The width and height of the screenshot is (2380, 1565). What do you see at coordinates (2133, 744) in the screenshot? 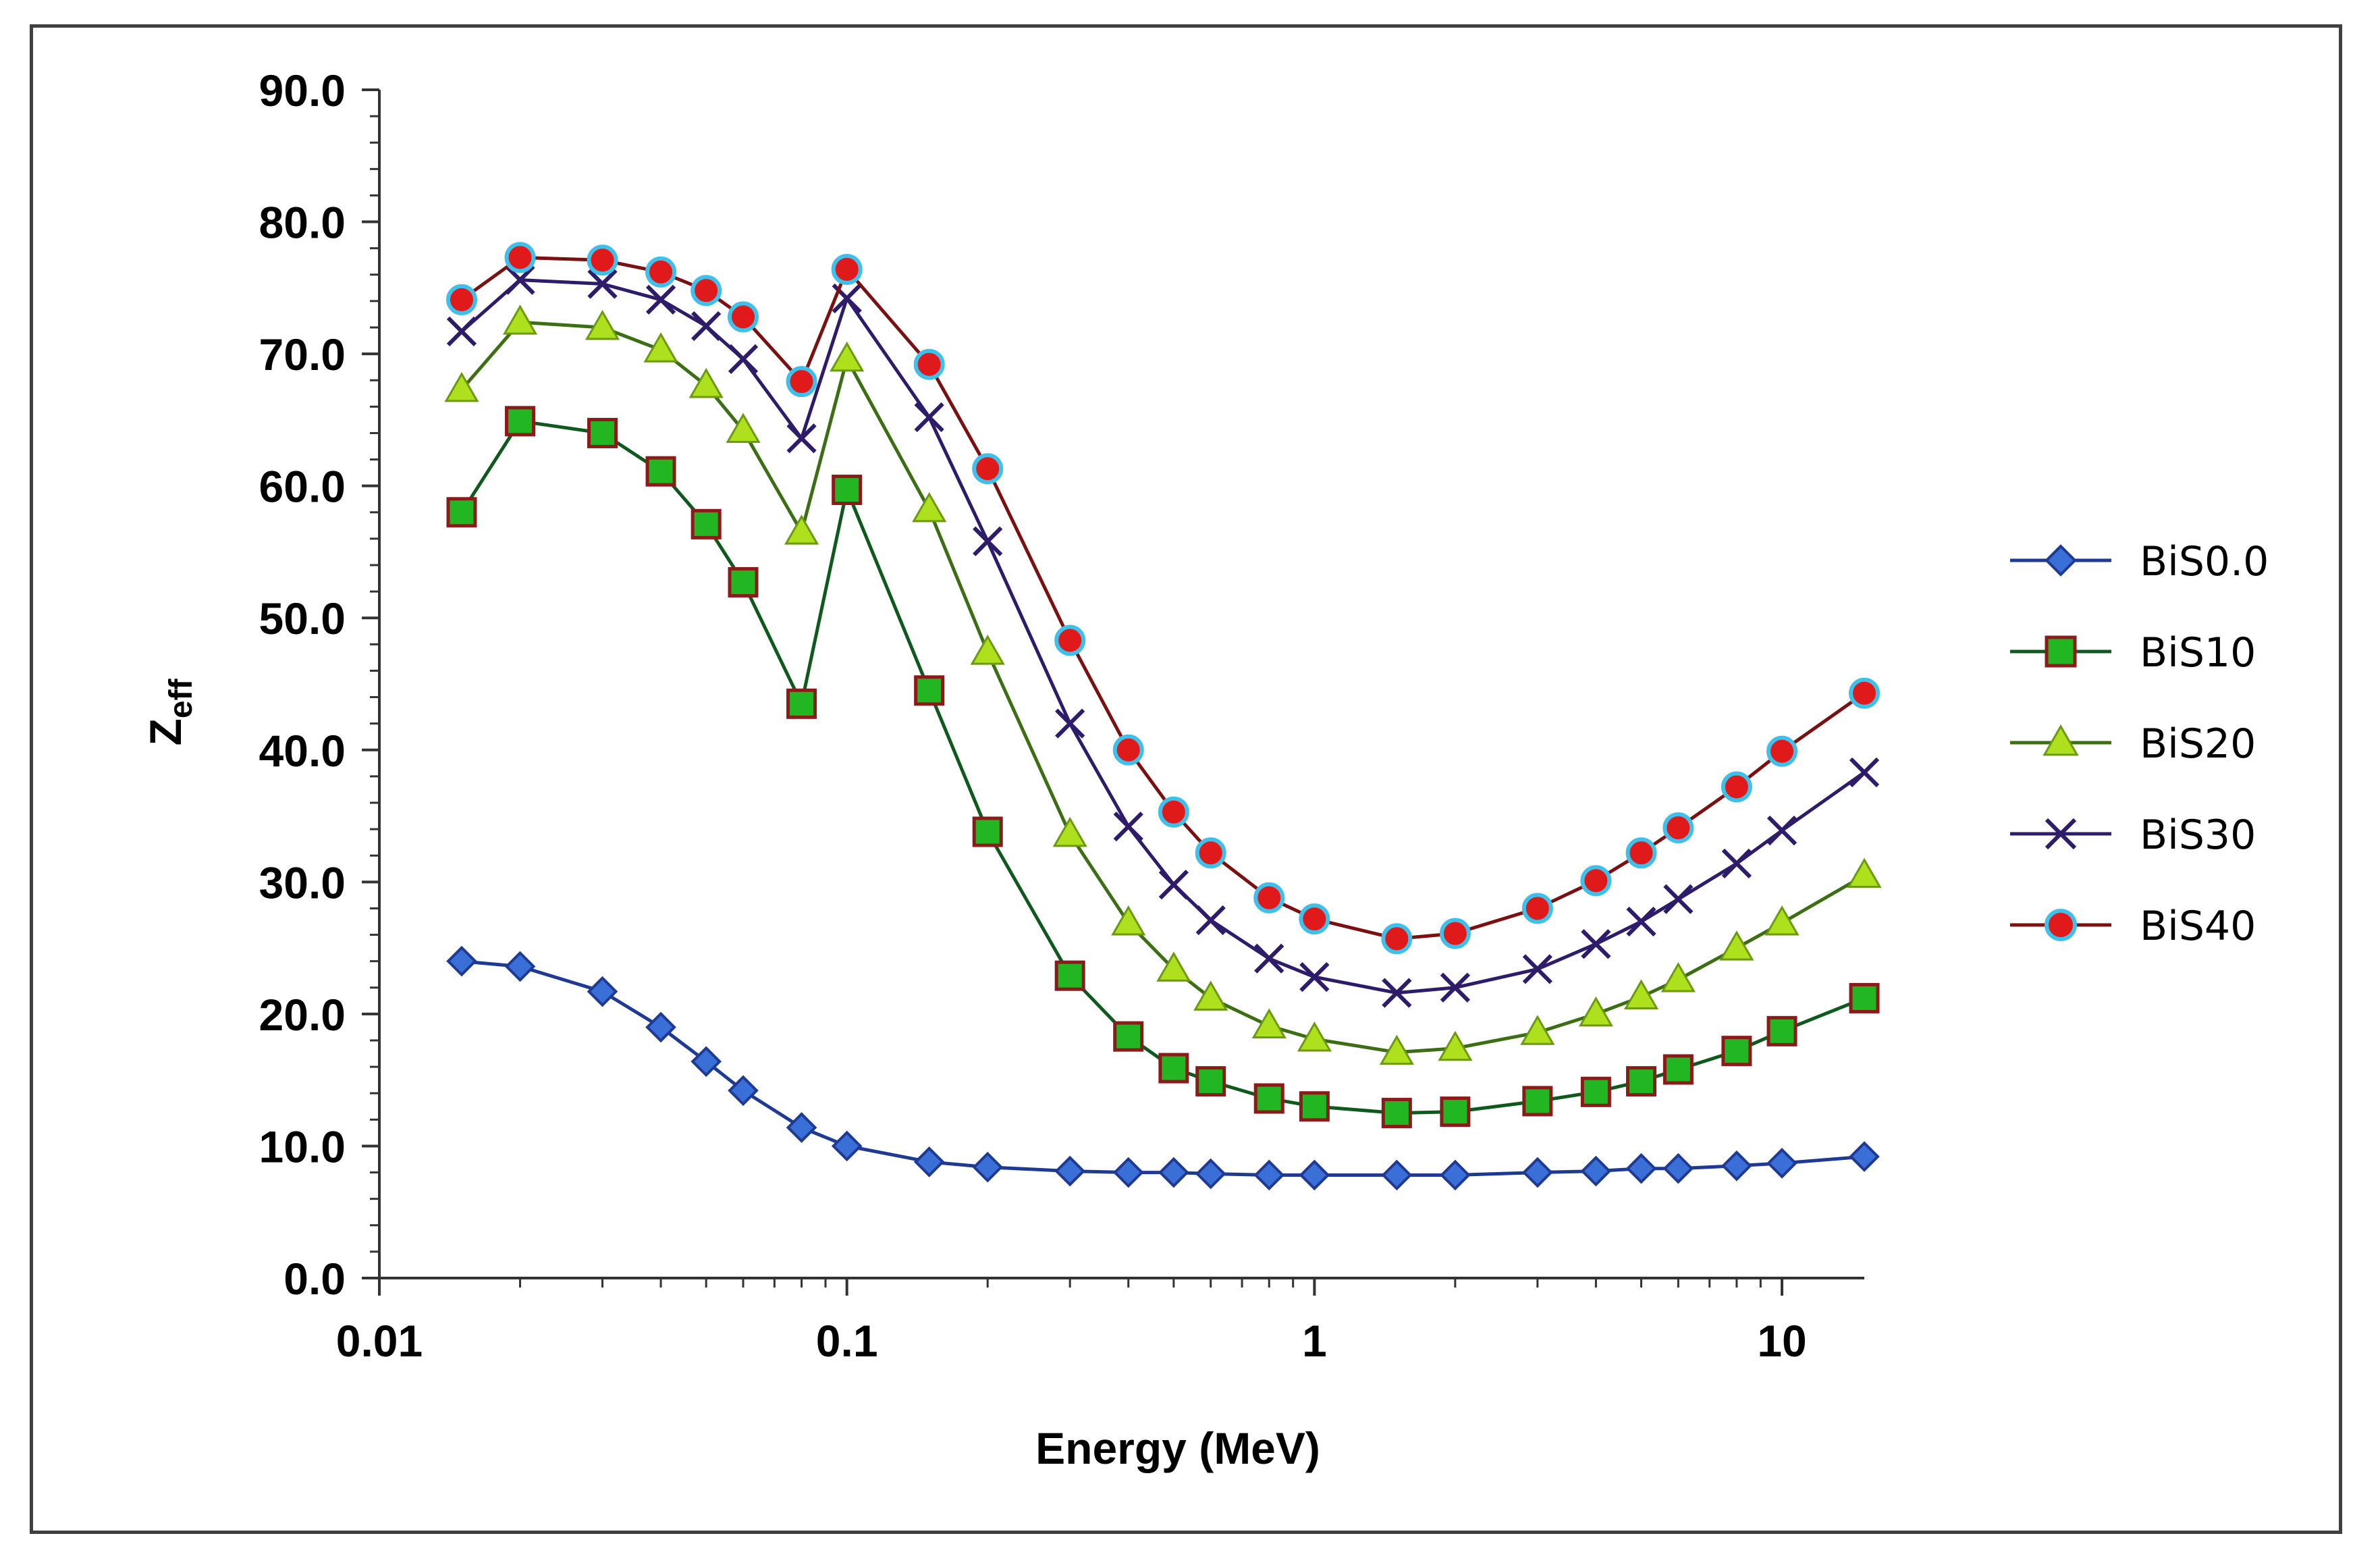
I see `legend-item-bis20: BiS20` at bounding box center [2133, 744].